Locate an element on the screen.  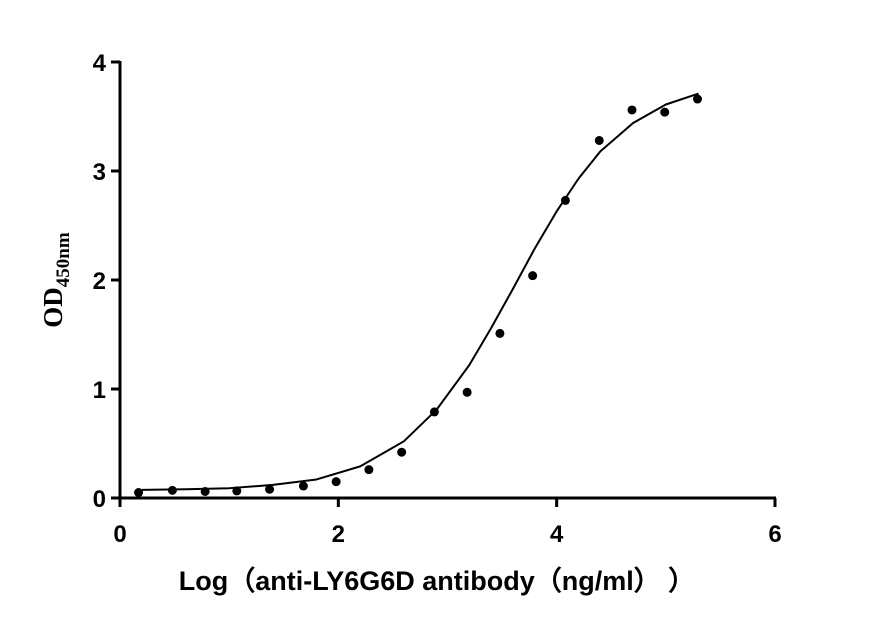
x-tick-label: 2 is located at coordinates (338, 534).